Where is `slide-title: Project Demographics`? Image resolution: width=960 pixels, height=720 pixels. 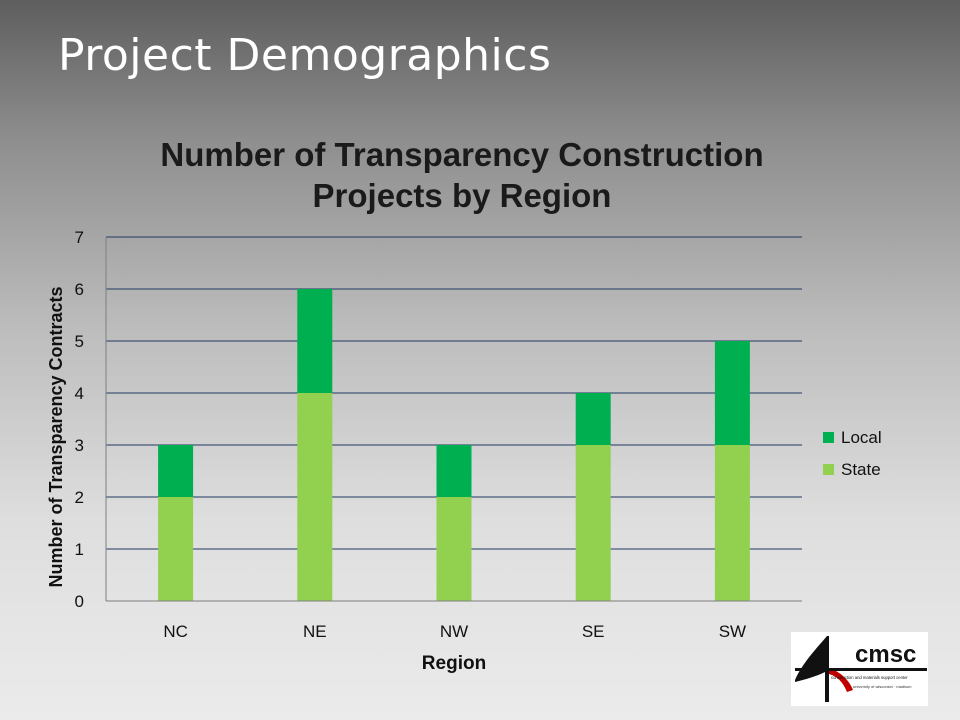
slide-title: Project Demographics is located at coordinates (305, 55).